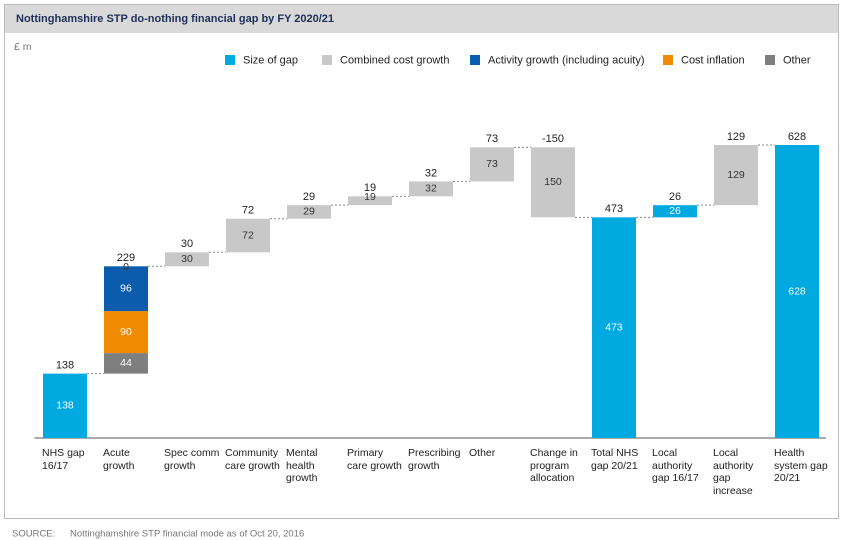 The height and width of the screenshot is (540, 850). What do you see at coordinates (614, 209) in the screenshot?
I see `total-label: 473` at bounding box center [614, 209].